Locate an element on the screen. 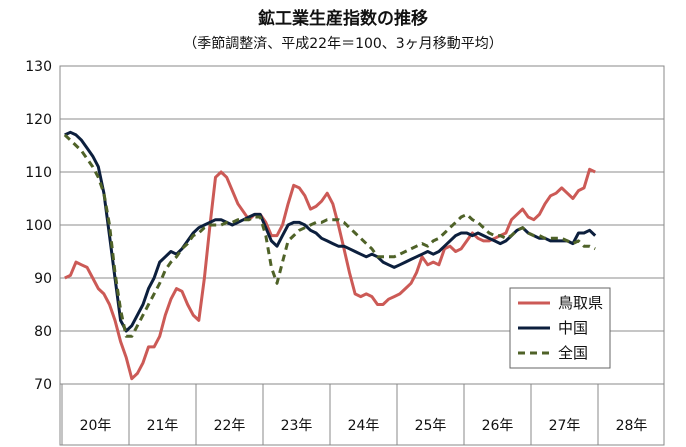  y-tick-label: 70 is located at coordinates (43, 385).